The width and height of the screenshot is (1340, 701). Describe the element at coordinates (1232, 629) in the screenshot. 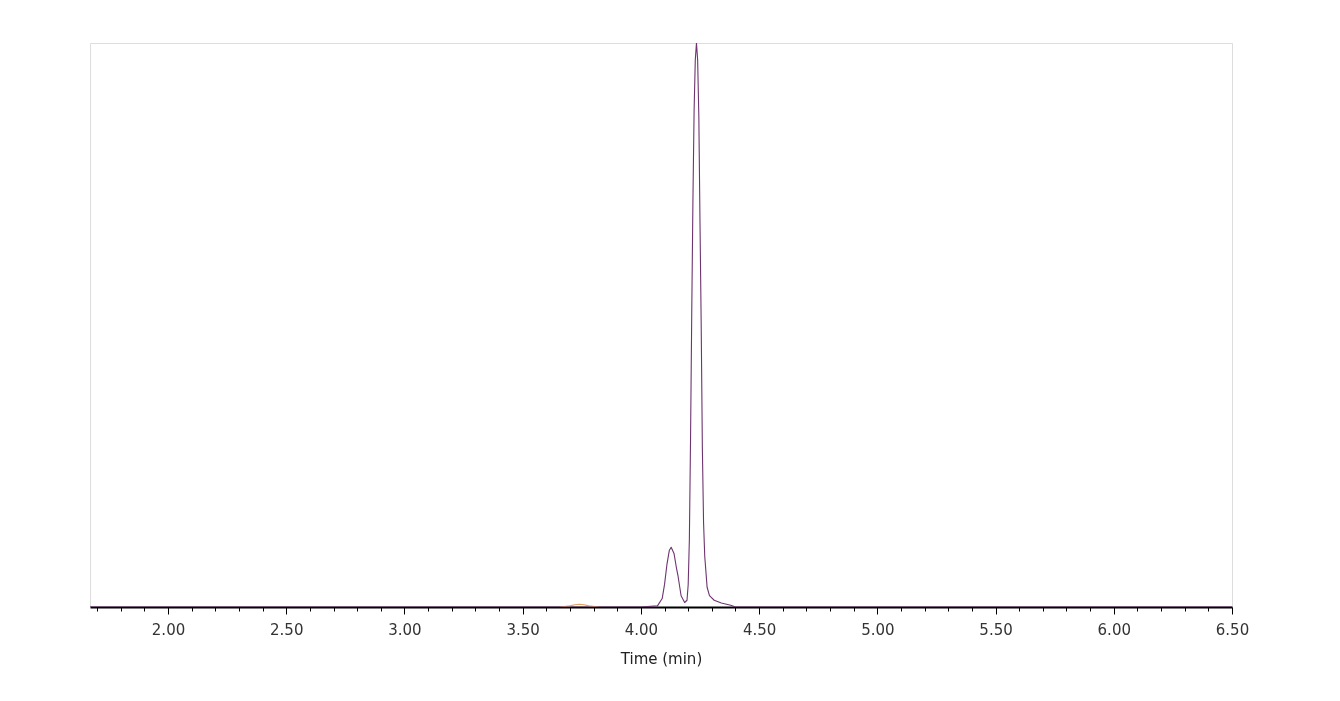

I see `x-tick-label: 6.50` at that location.